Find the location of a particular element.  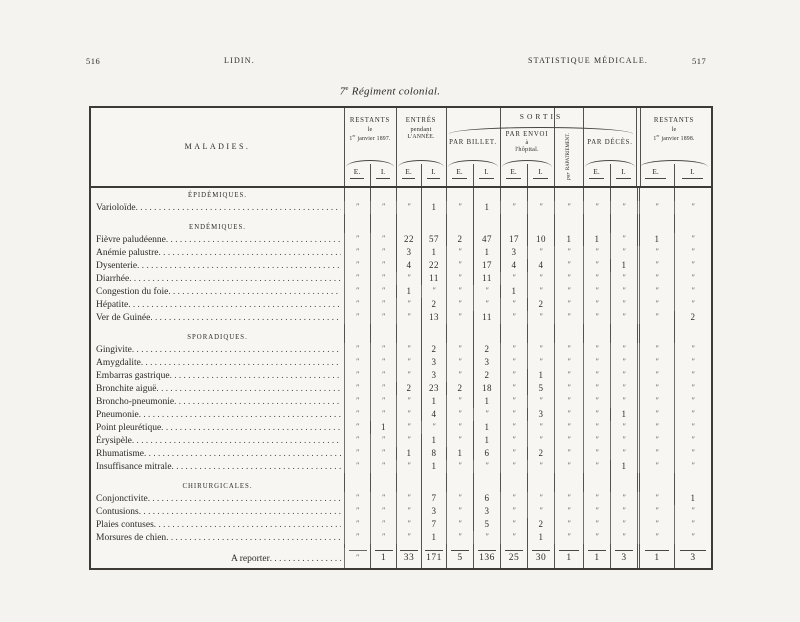

cell-entres-i: 13 is located at coordinates (433, 317).